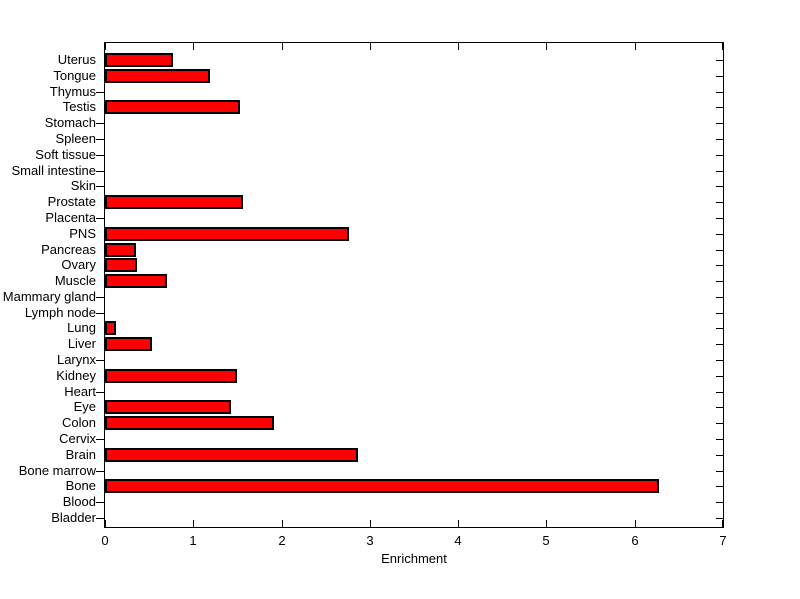 This screenshot has height=599, width=800. Describe the element at coordinates (168, 407) in the screenshot. I see `bar-eye` at that location.